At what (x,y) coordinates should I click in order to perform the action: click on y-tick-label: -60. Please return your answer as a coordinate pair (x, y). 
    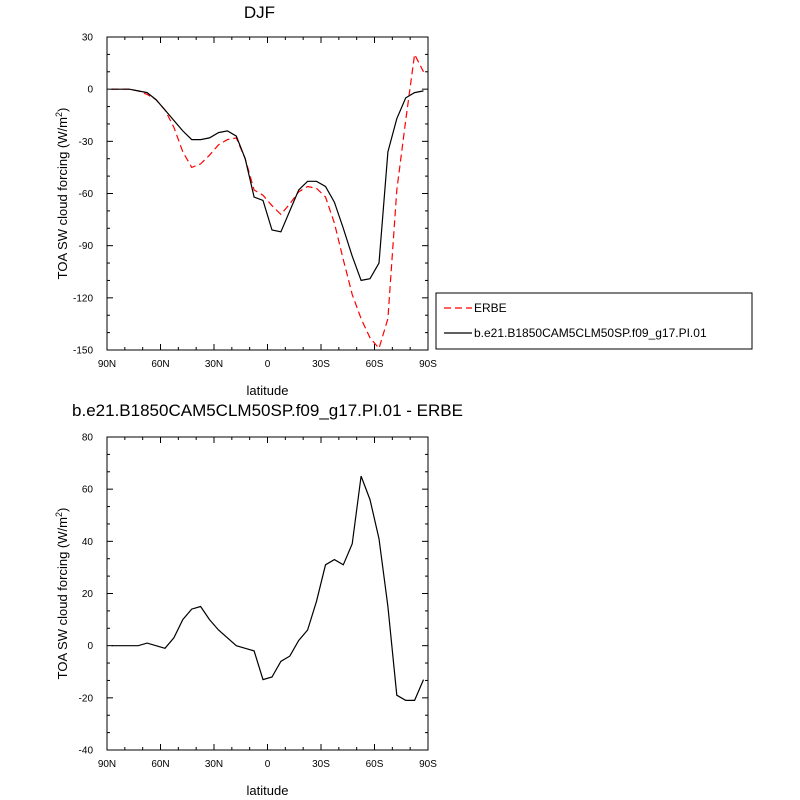
    Looking at the image, I should click on (86, 194).